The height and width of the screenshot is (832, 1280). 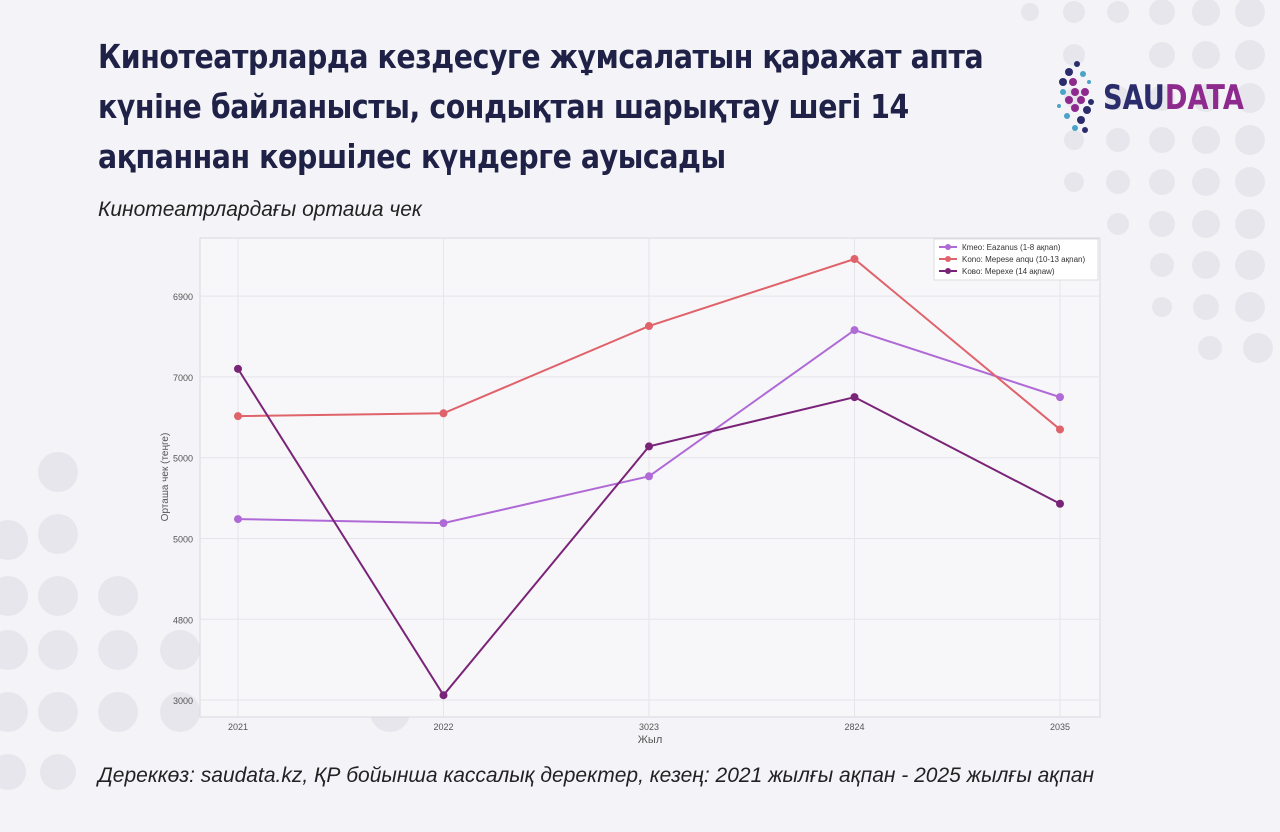 I want to click on y-tick-label: 7000, so click(x=183, y=378).